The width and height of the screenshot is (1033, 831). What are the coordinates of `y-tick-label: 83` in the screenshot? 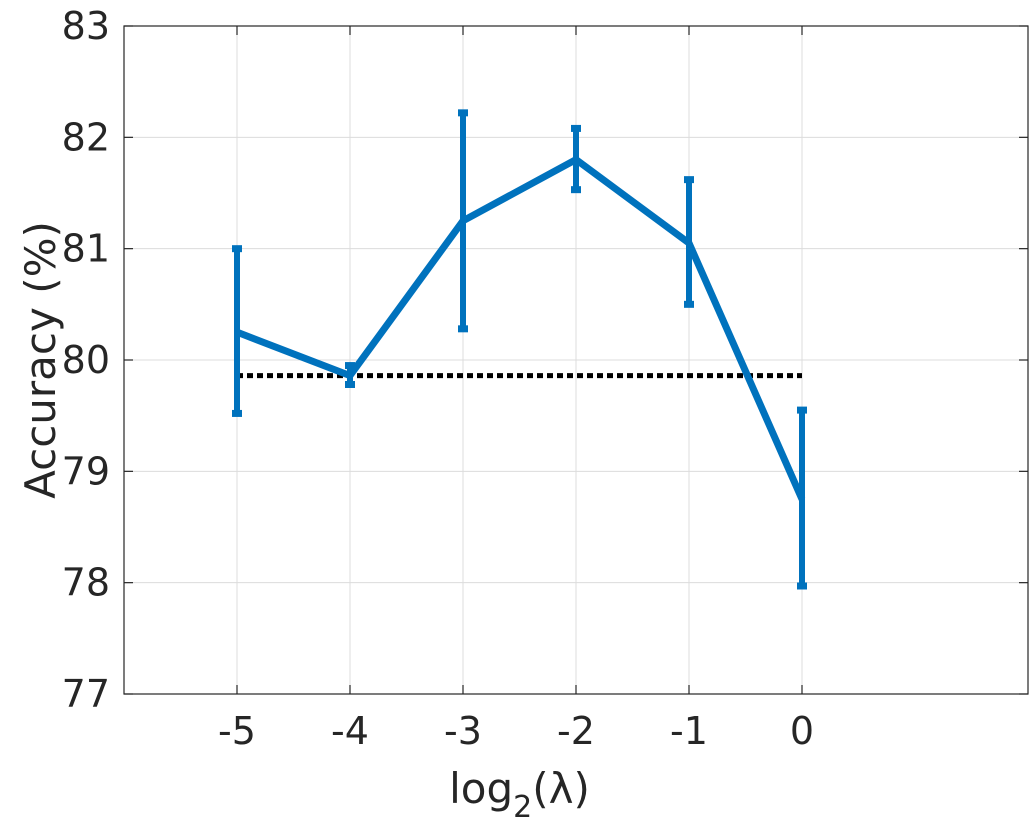 It's located at (86, 26).